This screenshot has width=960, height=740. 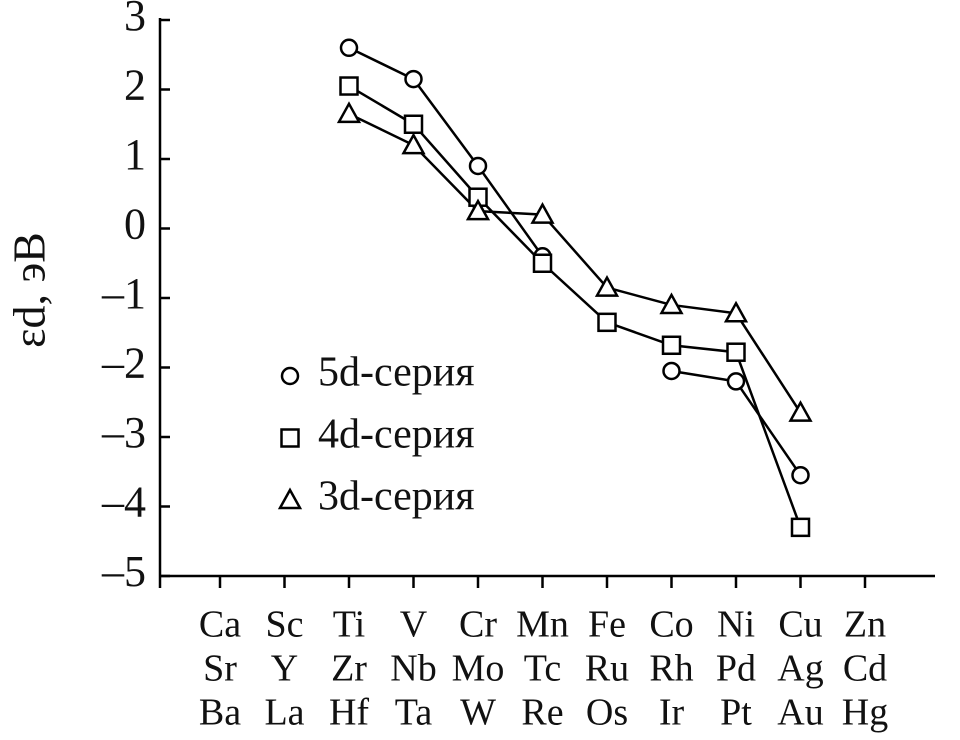 I want to click on x-category-label: W, so click(x=478, y=713).